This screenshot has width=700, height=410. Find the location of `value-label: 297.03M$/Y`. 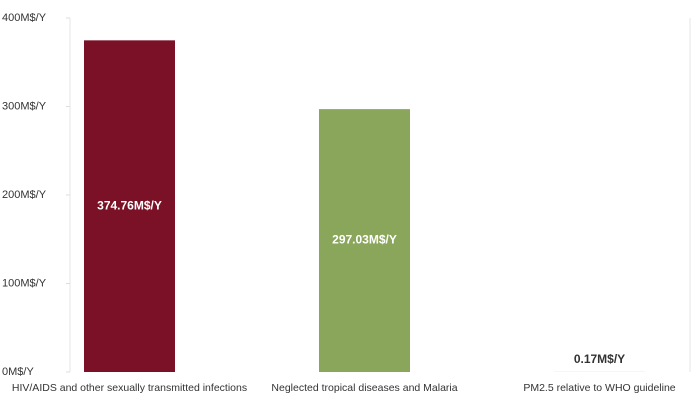

value-label: 297.03M$/Y is located at coordinates (364, 240).